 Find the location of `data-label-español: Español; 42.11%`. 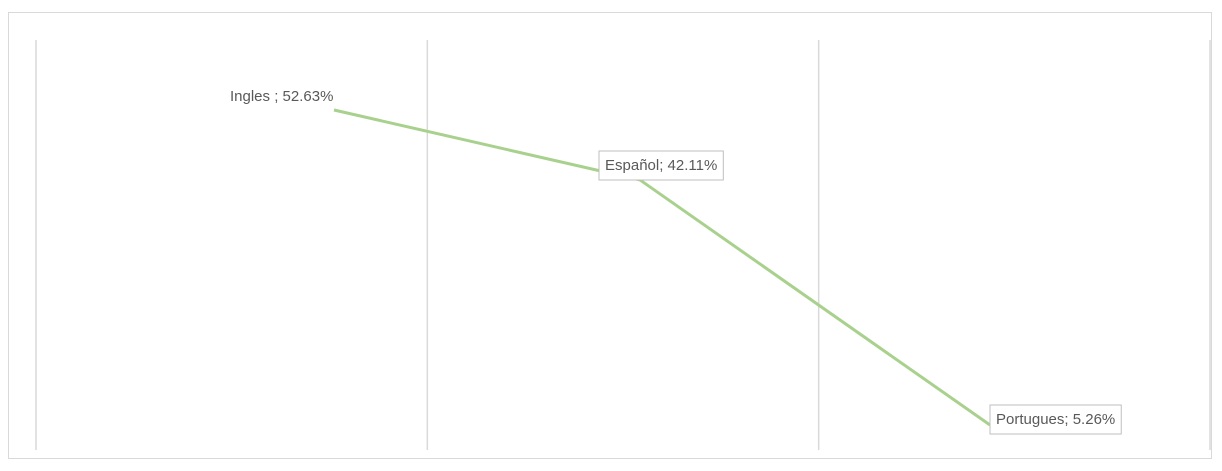

data-label-español: Español; 42.11% is located at coordinates (661, 165).